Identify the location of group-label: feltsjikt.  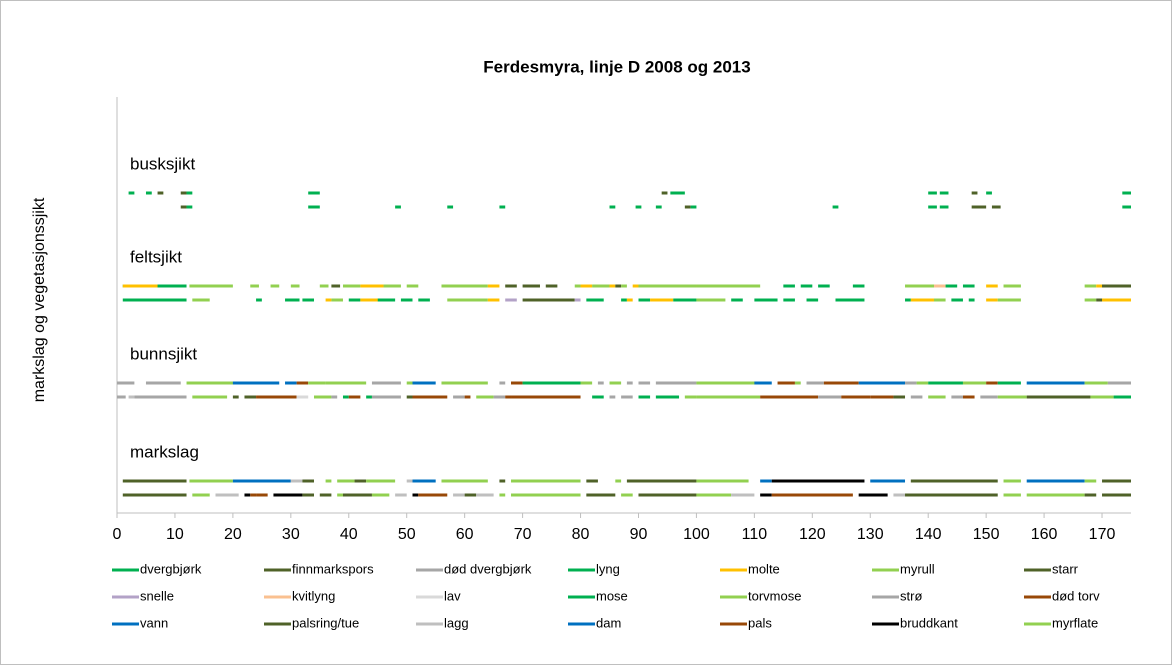
(156, 256).